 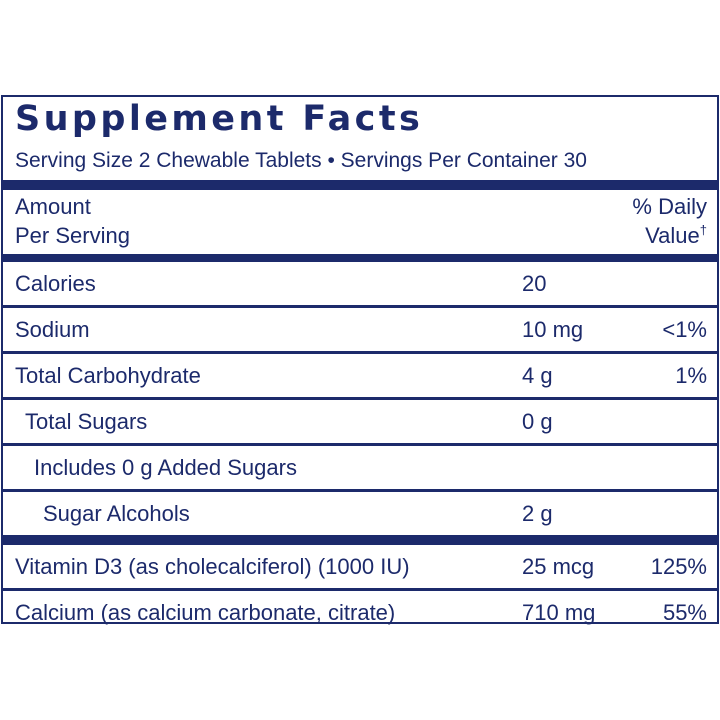 What do you see at coordinates (684, 612) in the screenshot?
I see `daily-value: 55%` at bounding box center [684, 612].